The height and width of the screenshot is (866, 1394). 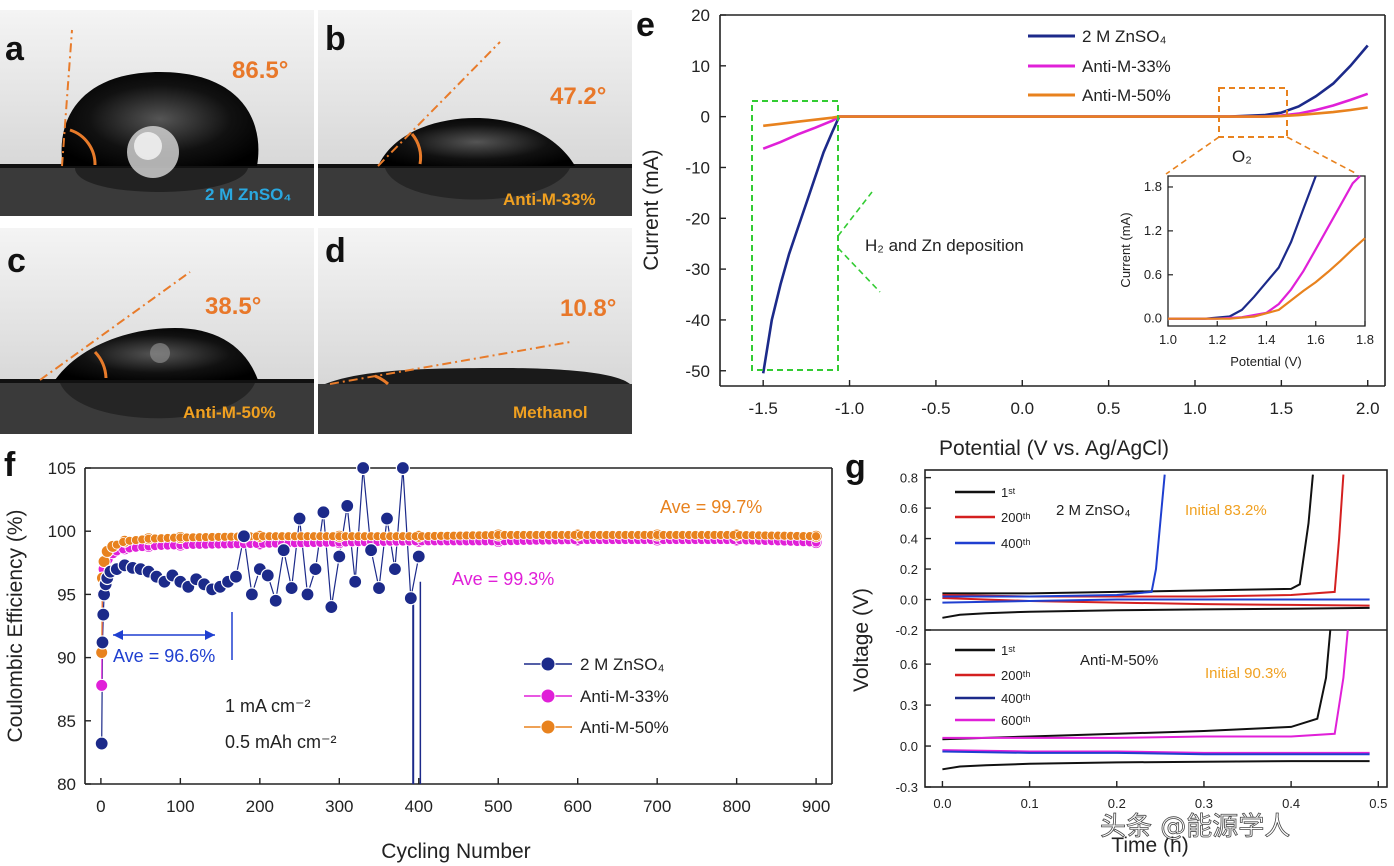 I want to click on legend-f-m50: Anti-M-50%, so click(x=624, y=727).